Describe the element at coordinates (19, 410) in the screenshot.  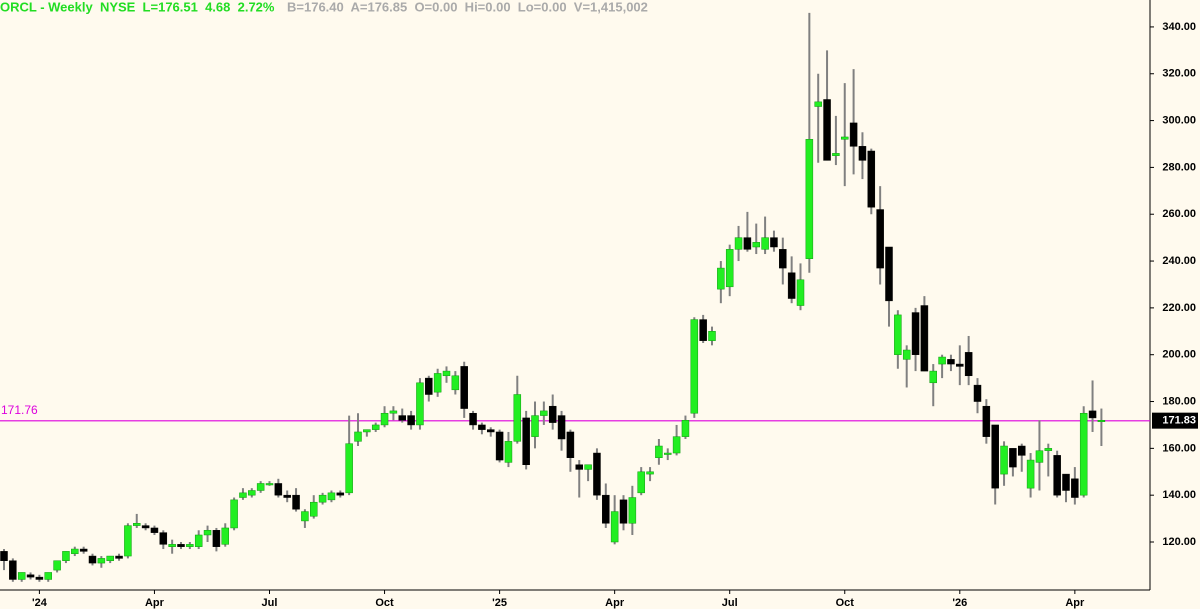
I see `reference-label: 171.76` at that location.